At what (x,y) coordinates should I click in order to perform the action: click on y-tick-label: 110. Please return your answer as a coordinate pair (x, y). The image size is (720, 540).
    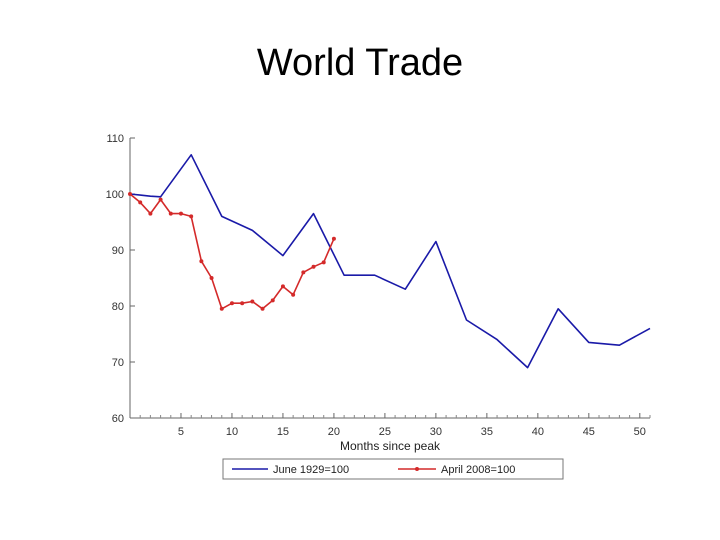
    Looking at the image, I should click on (115, 139).